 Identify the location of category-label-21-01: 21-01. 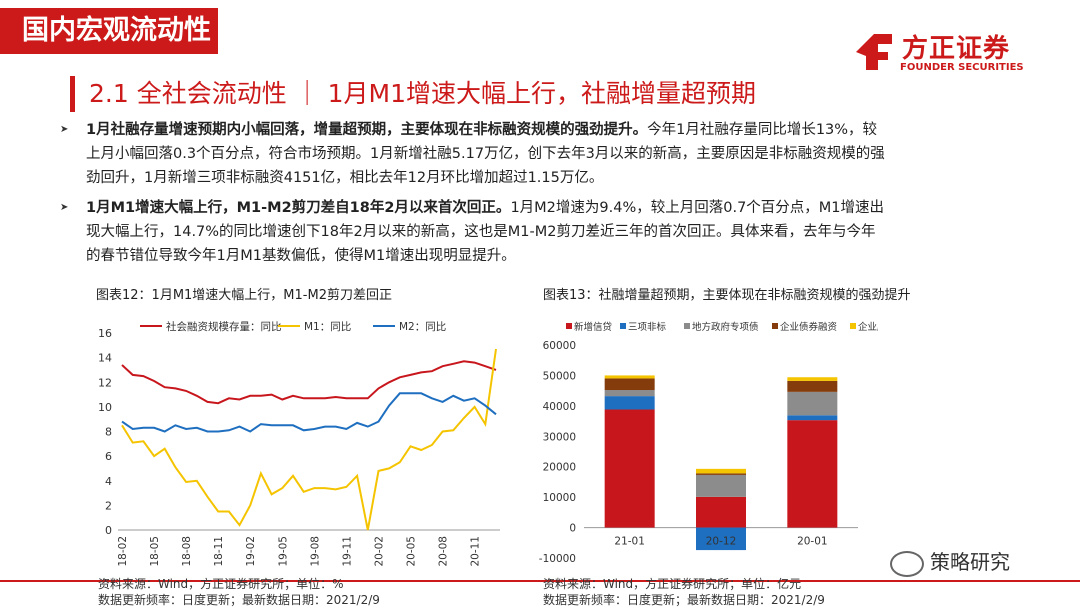
(629, 542).